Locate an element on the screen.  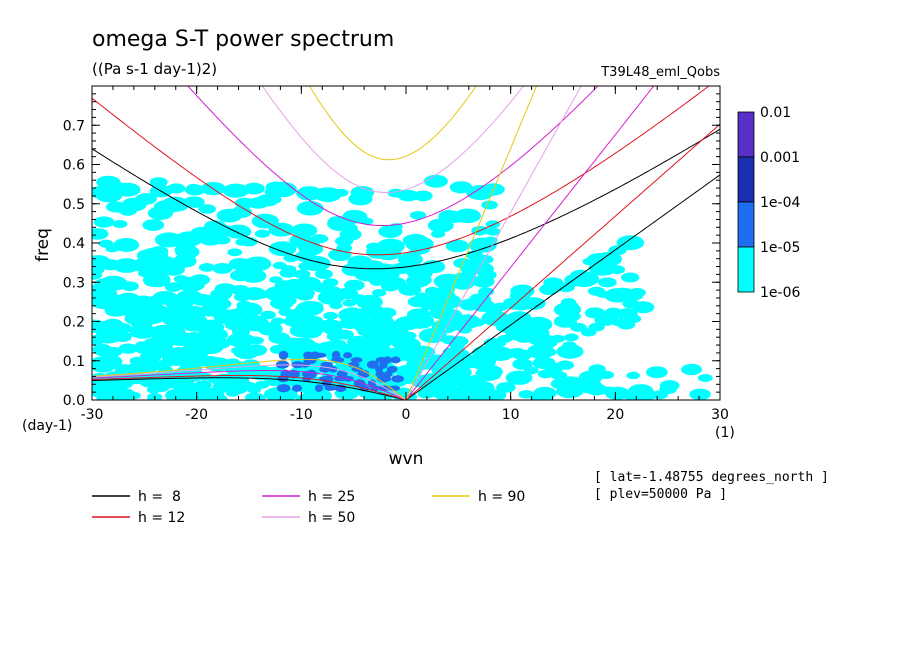
y-tick-label: 0.3 is located at coordinates (74, 283).